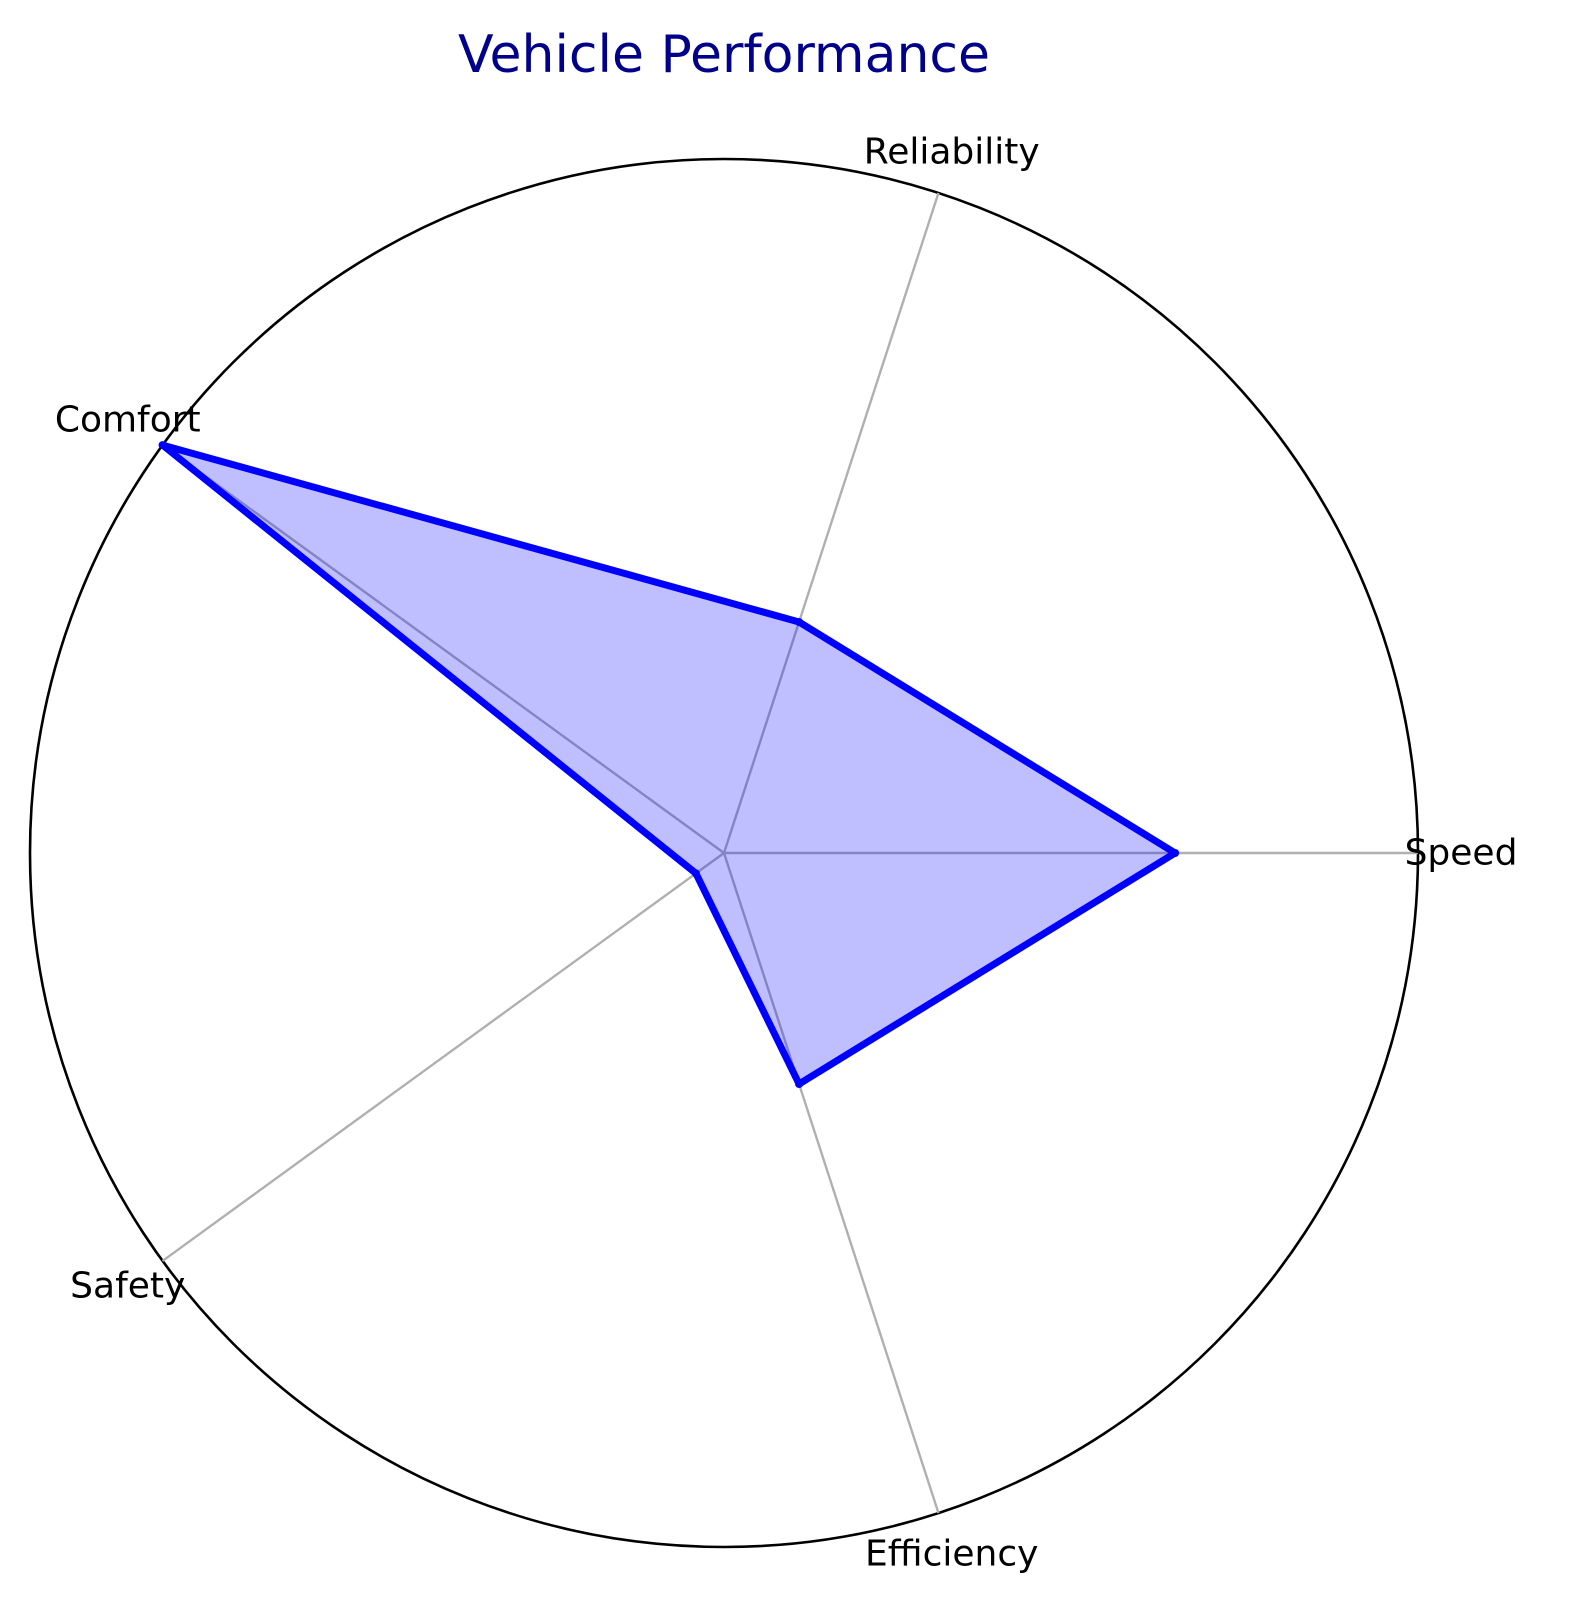 The height and width of the screenshot is (1616, 1569). What do you see at coordinates (724, 55) in the screenshot?
I see `chart-title: Vehicle Performance` at bounding box center [724, 55].